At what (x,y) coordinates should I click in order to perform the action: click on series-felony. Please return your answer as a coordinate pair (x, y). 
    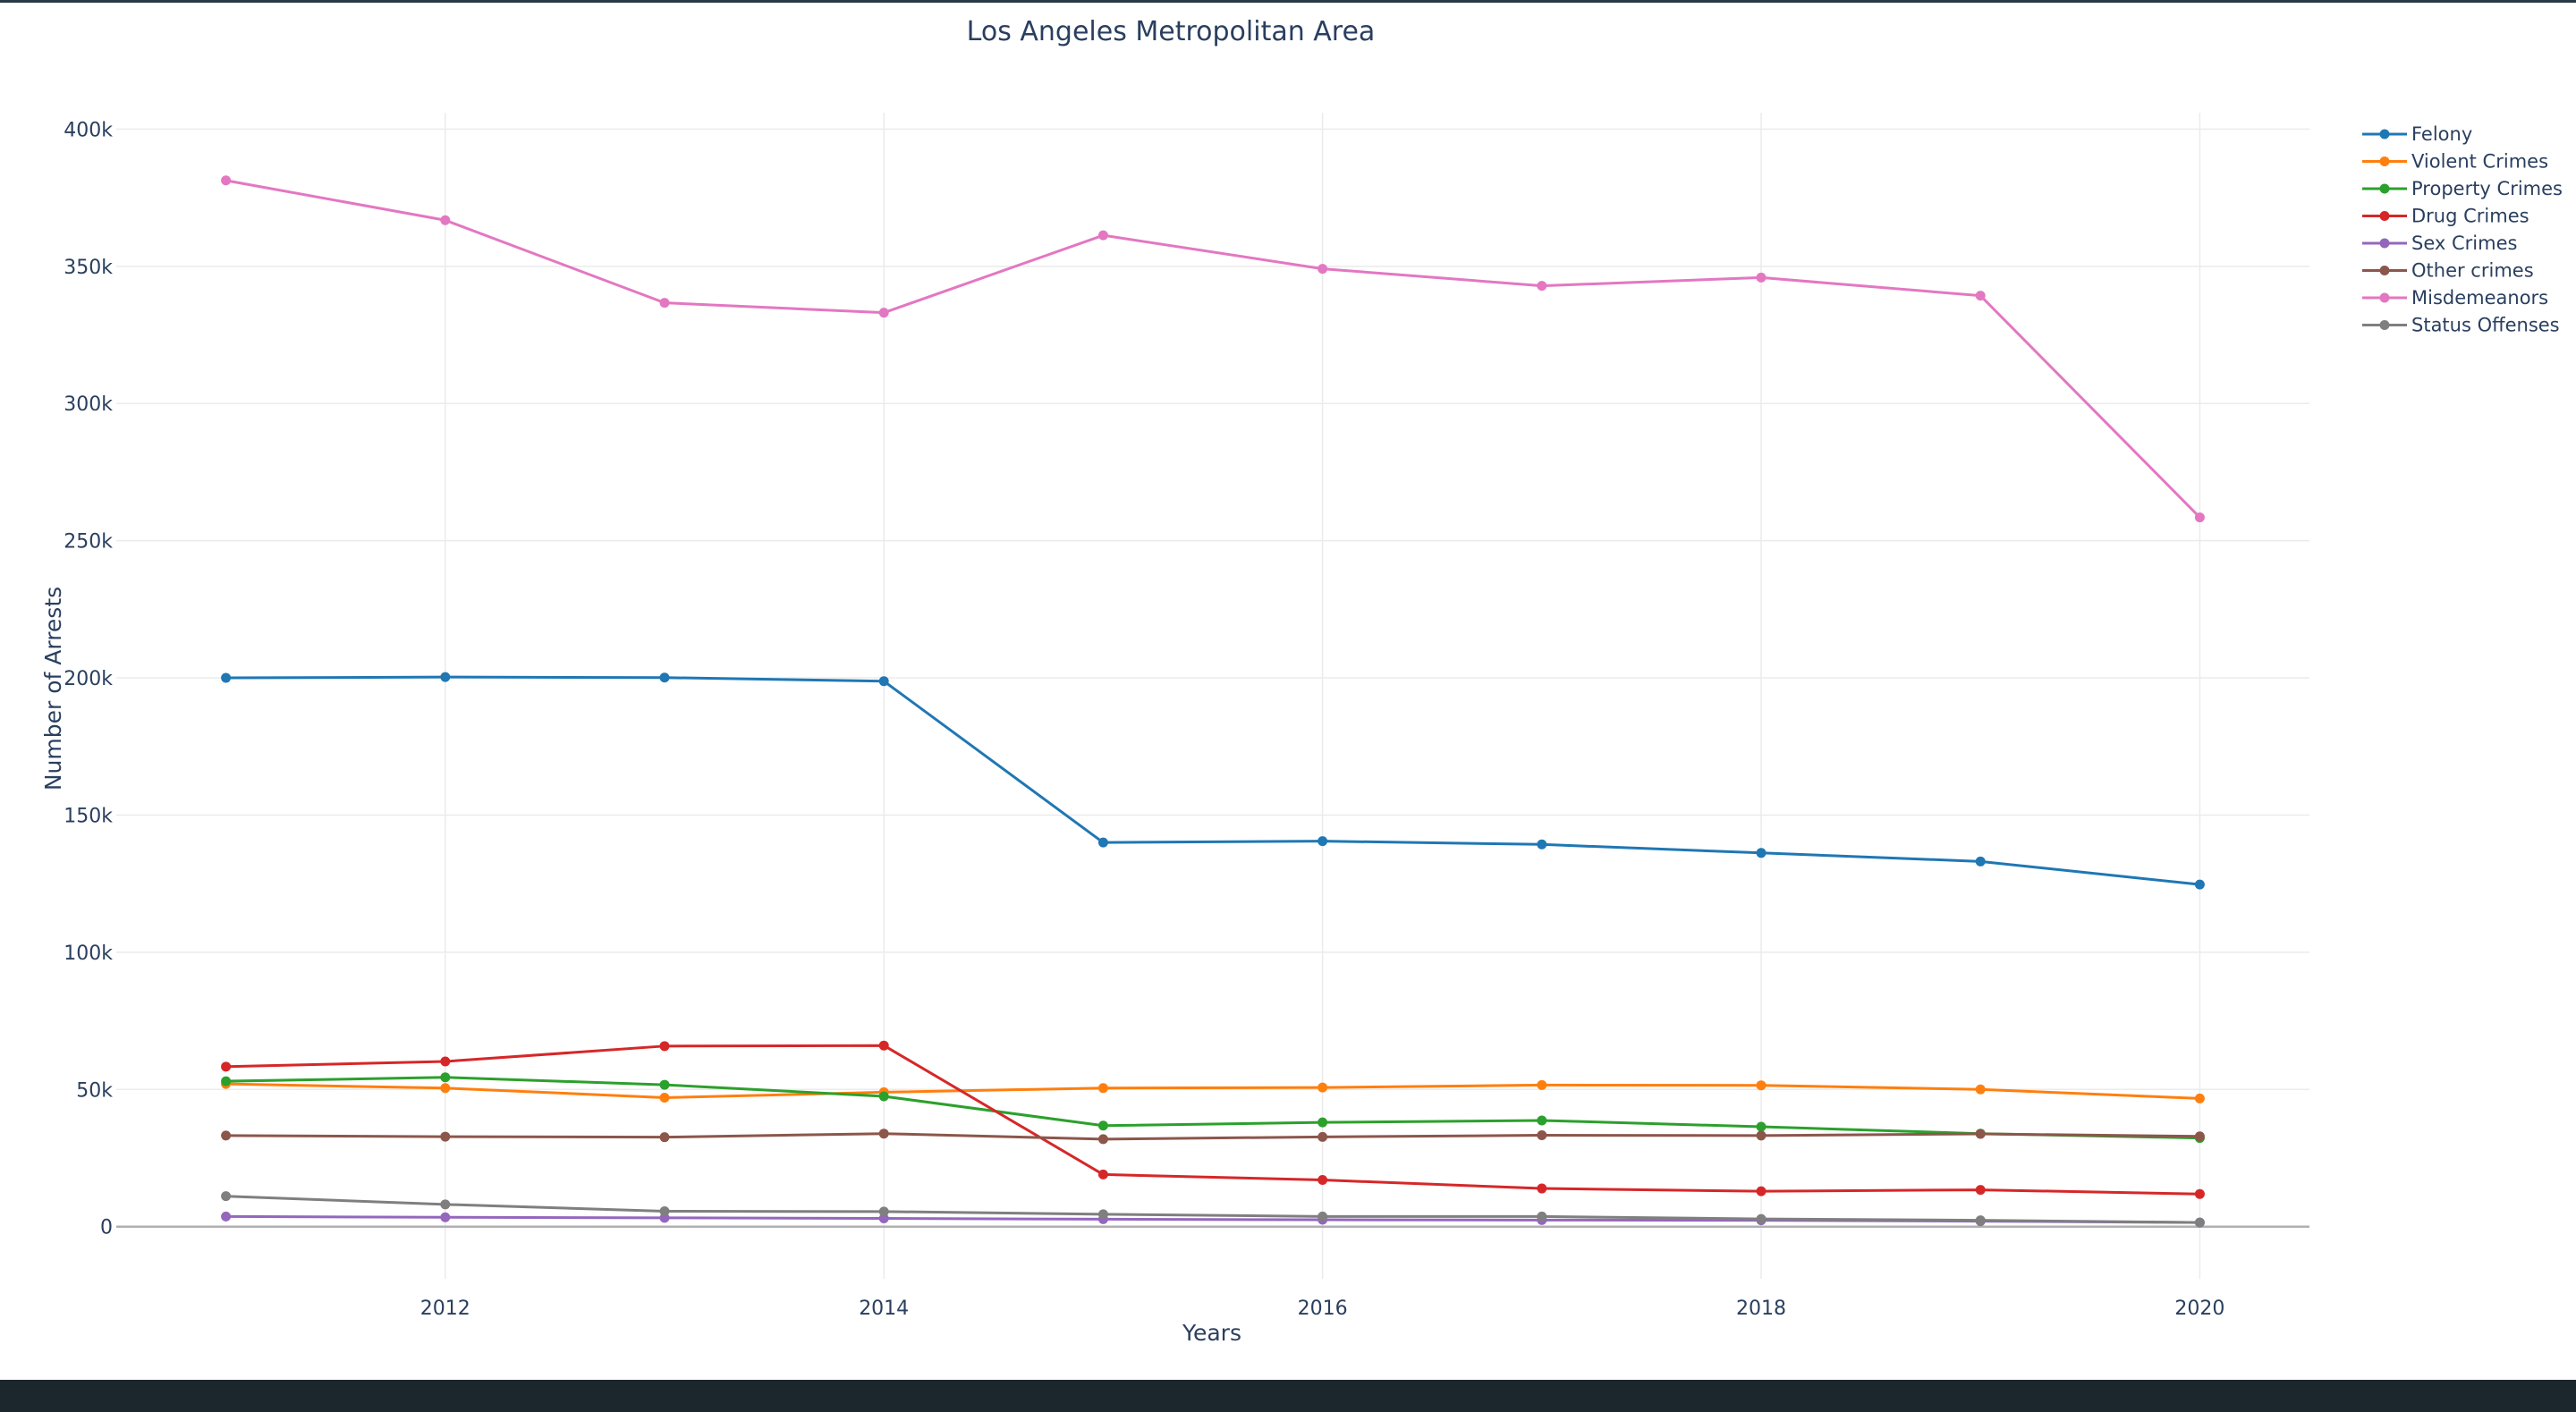
    Looking at the image, I should click on (1213, 781).